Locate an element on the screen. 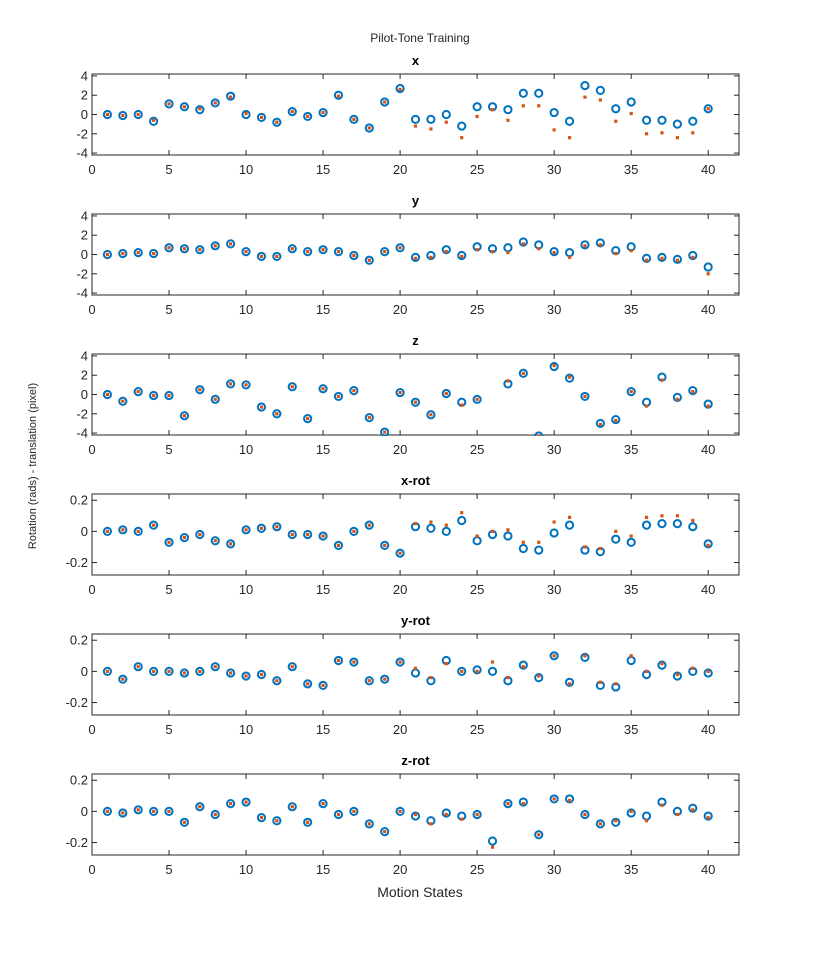  y-tick-label: -0.2 is located at coordinates (77, 562).